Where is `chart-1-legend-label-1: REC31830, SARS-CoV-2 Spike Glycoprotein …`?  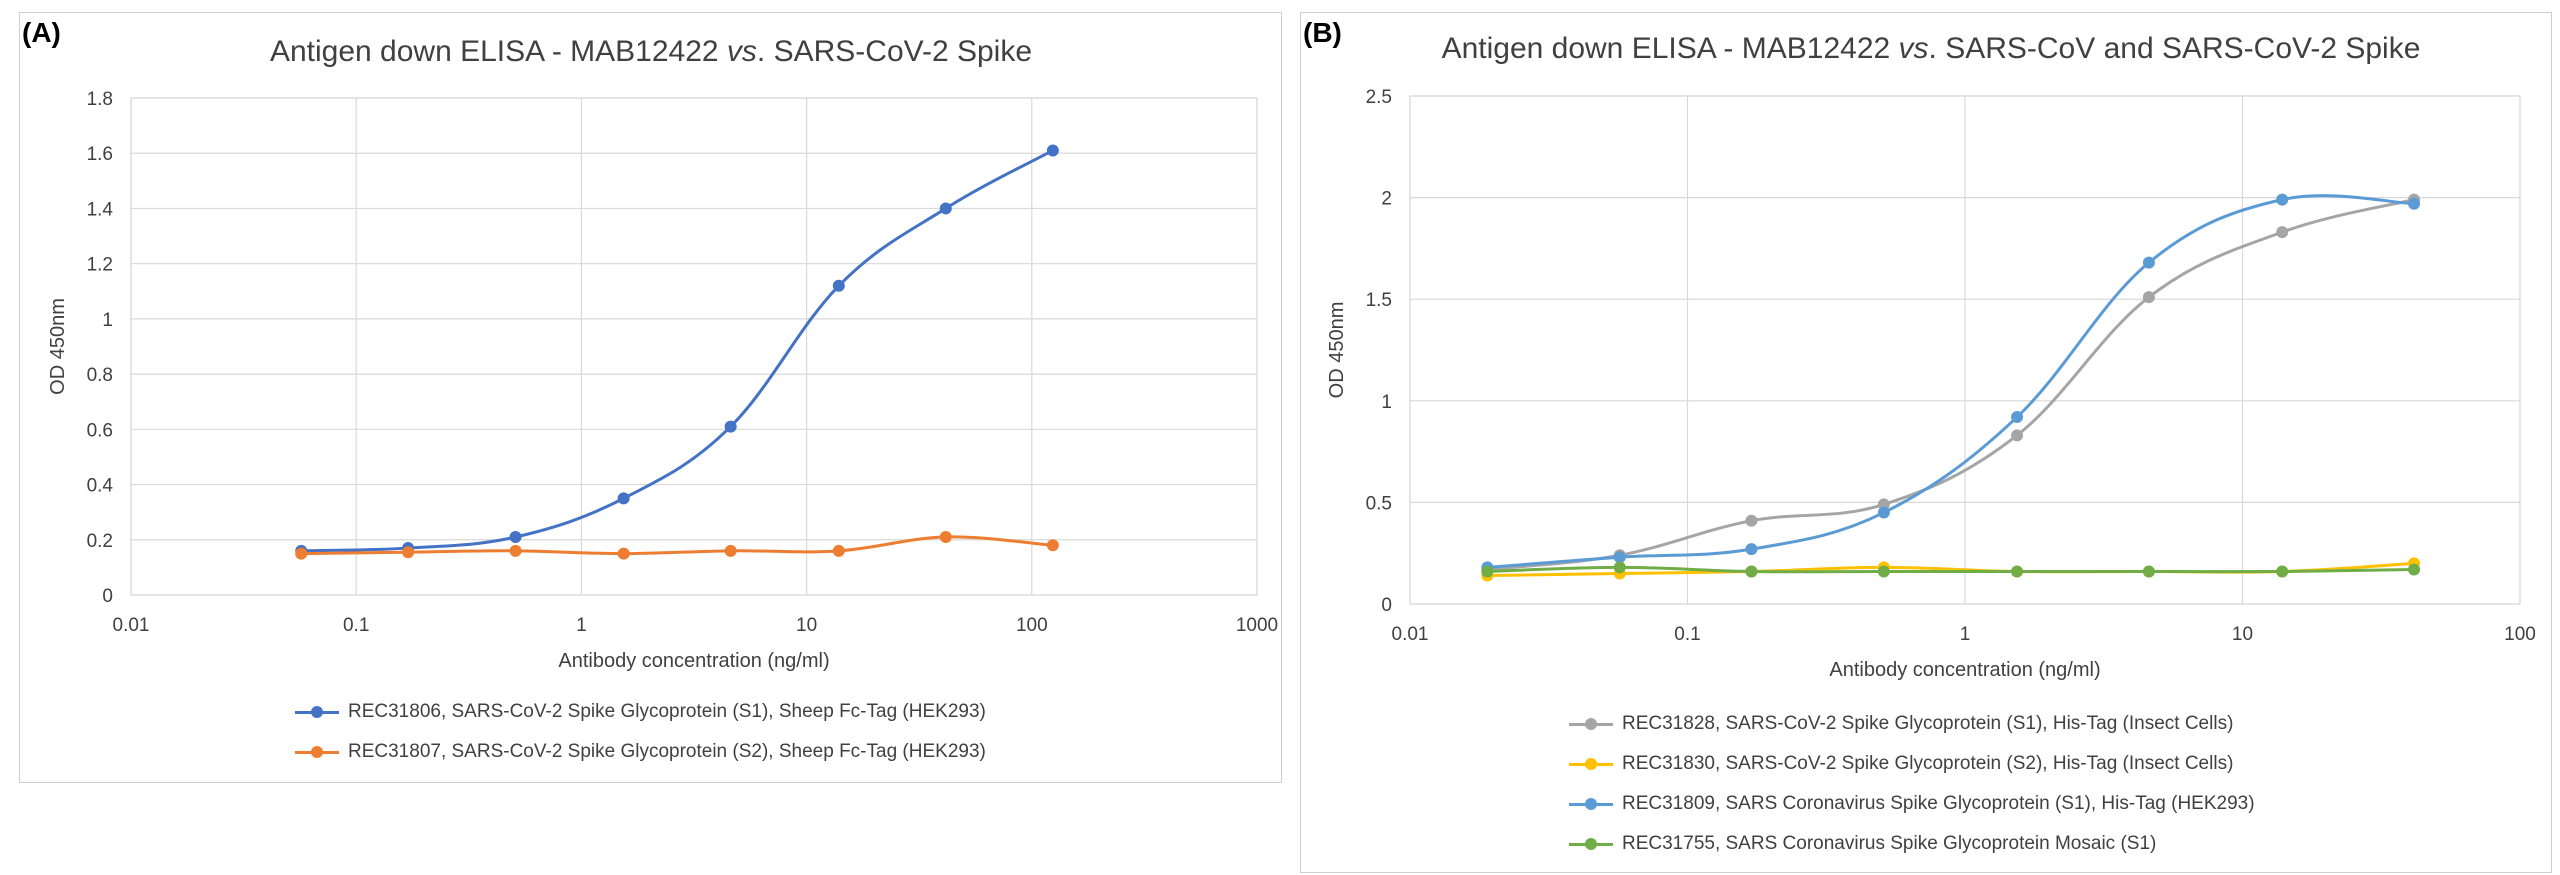
chart-1-legend-label-1: REC31830, SARS-CoV-2 Spike Glycoprotein … is located at coordinates (1928, 763).